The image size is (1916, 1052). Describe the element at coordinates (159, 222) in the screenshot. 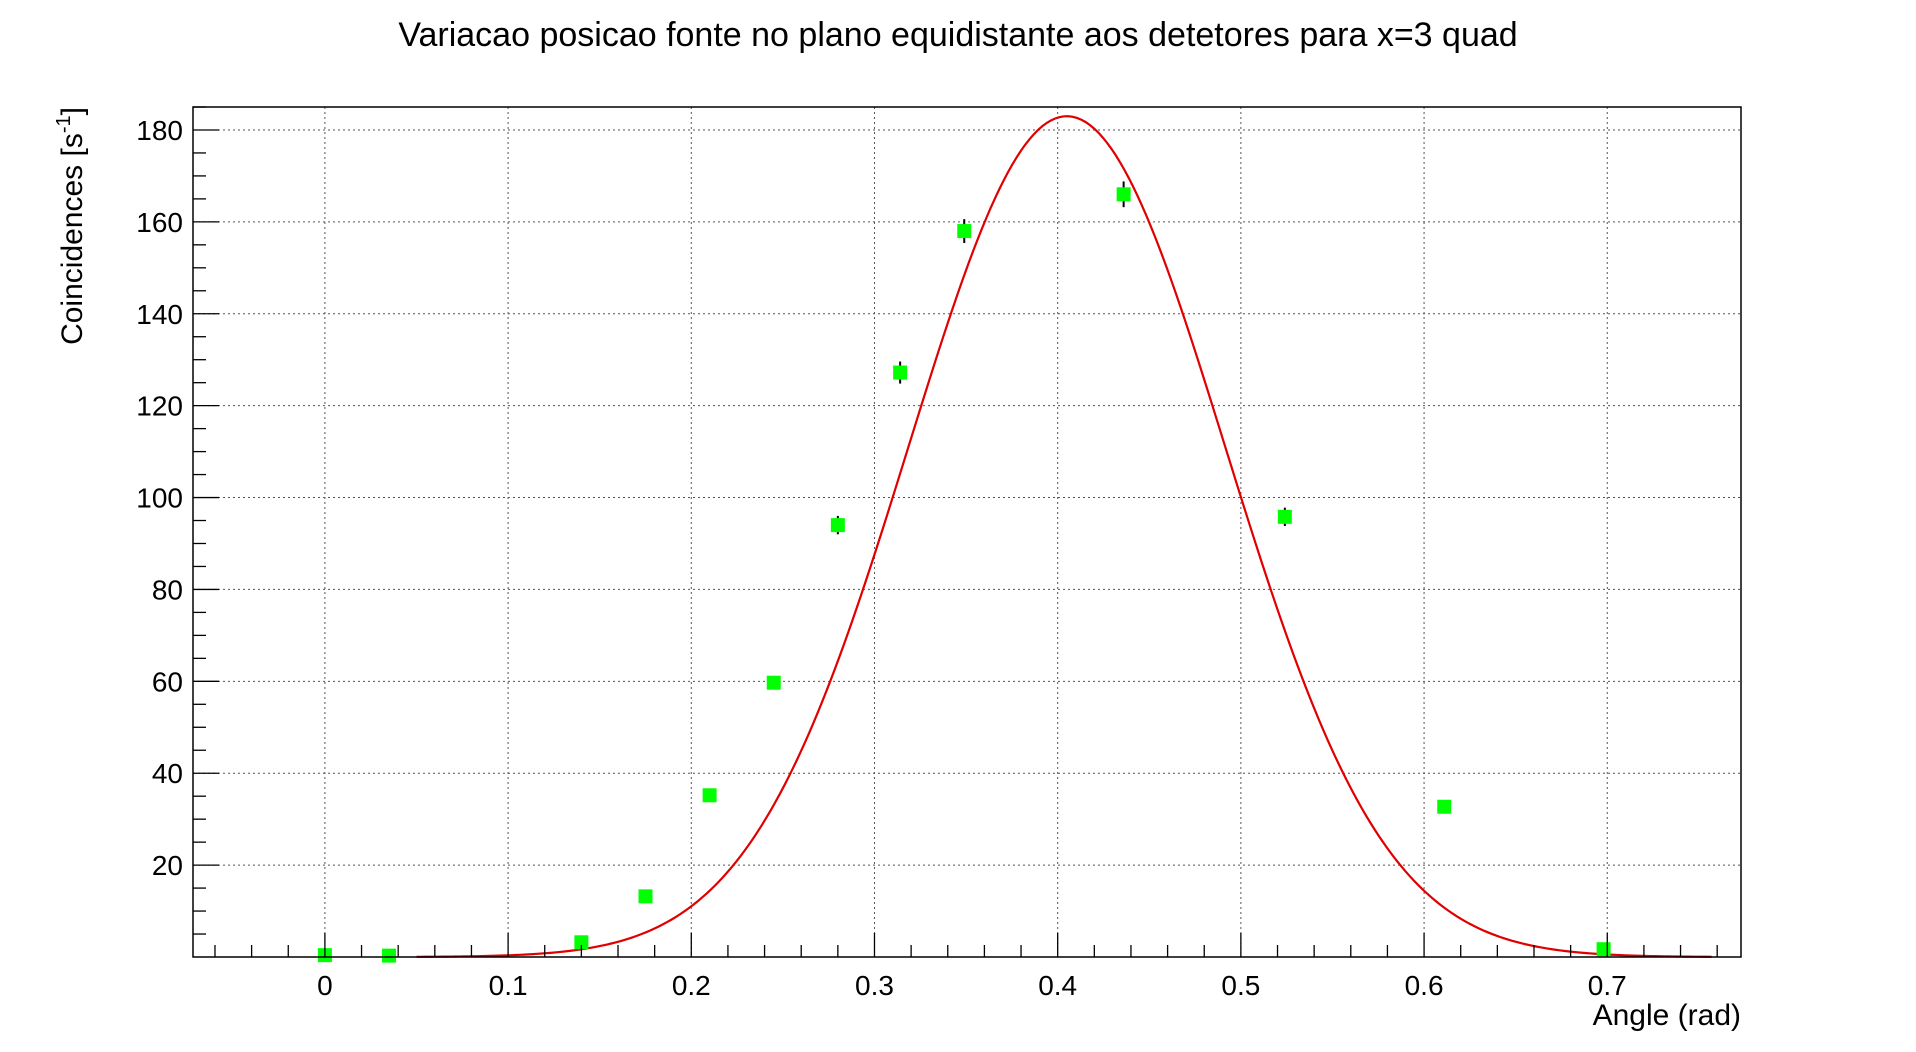

I see `y-tick-label: 160` at that location.